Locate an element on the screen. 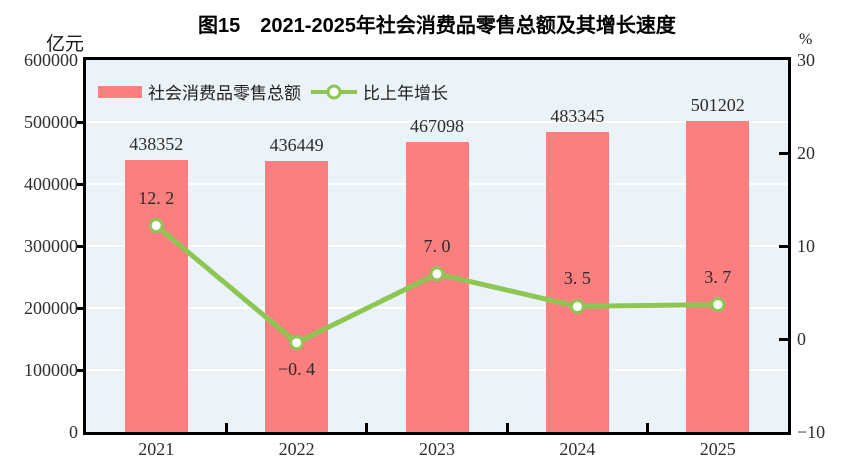 The height and width of the screenshot is (473, 844). left-axis-tick-label: 300000 is located at coordinates (51, 246).